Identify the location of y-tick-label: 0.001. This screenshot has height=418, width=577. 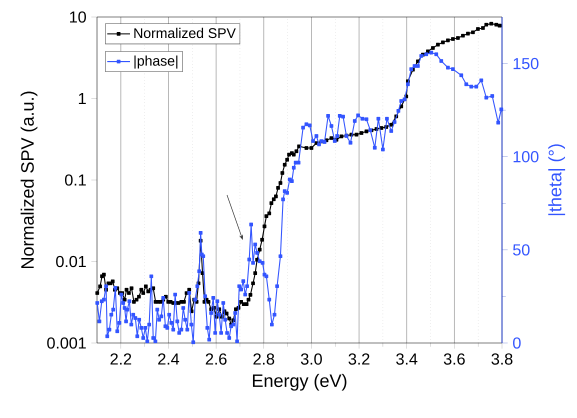
(66, 343).